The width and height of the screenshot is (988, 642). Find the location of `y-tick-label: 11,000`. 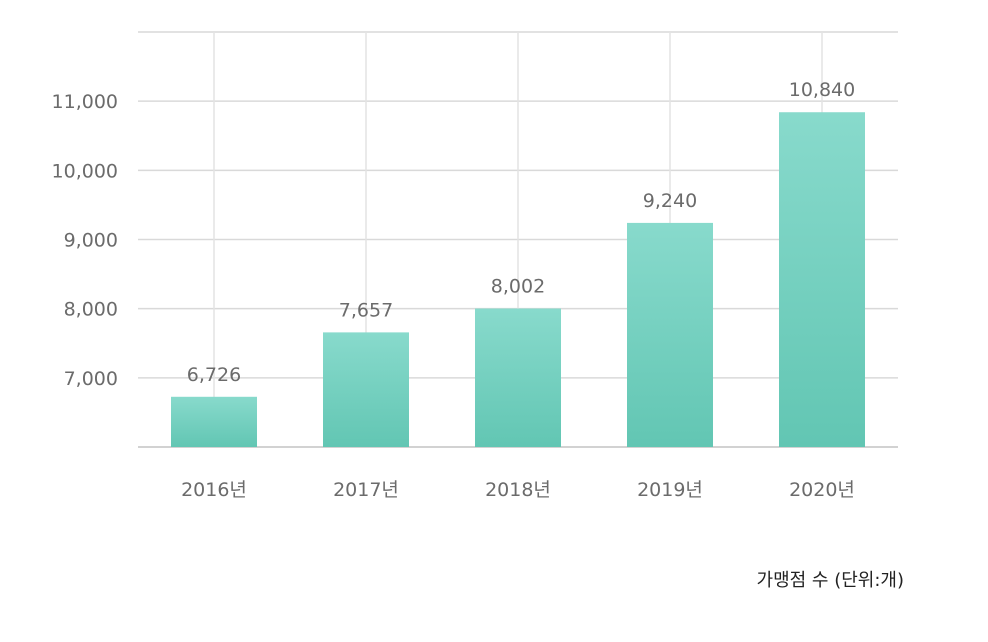

y-tick-label: 11,000 is located at coordinates (85, 102).